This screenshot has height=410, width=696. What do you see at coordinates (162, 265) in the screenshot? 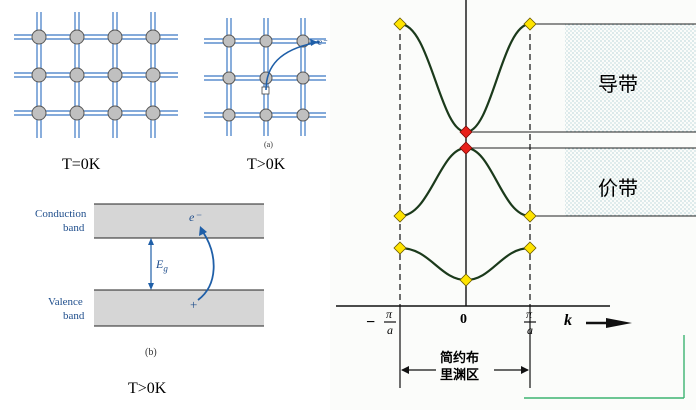
I see `band-gap-symbol: Eg` at bounding box center [162, 265].